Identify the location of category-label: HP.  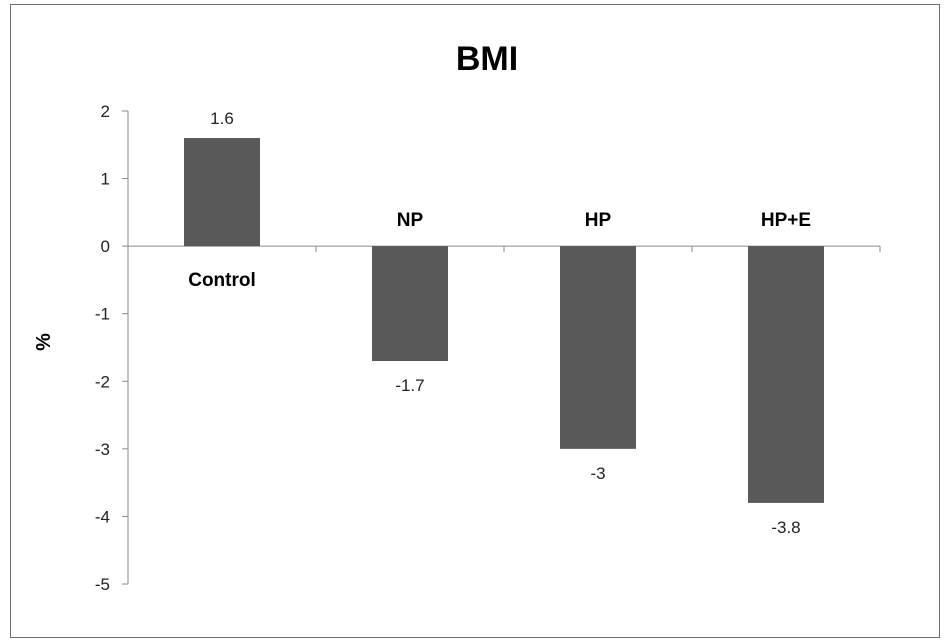
(598, 220).